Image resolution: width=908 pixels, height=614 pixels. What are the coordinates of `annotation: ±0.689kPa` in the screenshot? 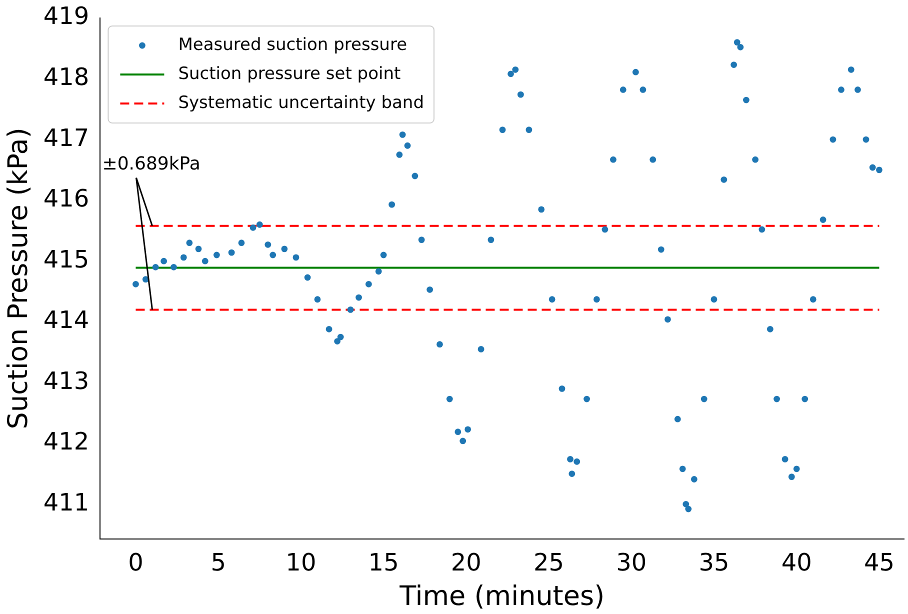 It's located at (151, 164).